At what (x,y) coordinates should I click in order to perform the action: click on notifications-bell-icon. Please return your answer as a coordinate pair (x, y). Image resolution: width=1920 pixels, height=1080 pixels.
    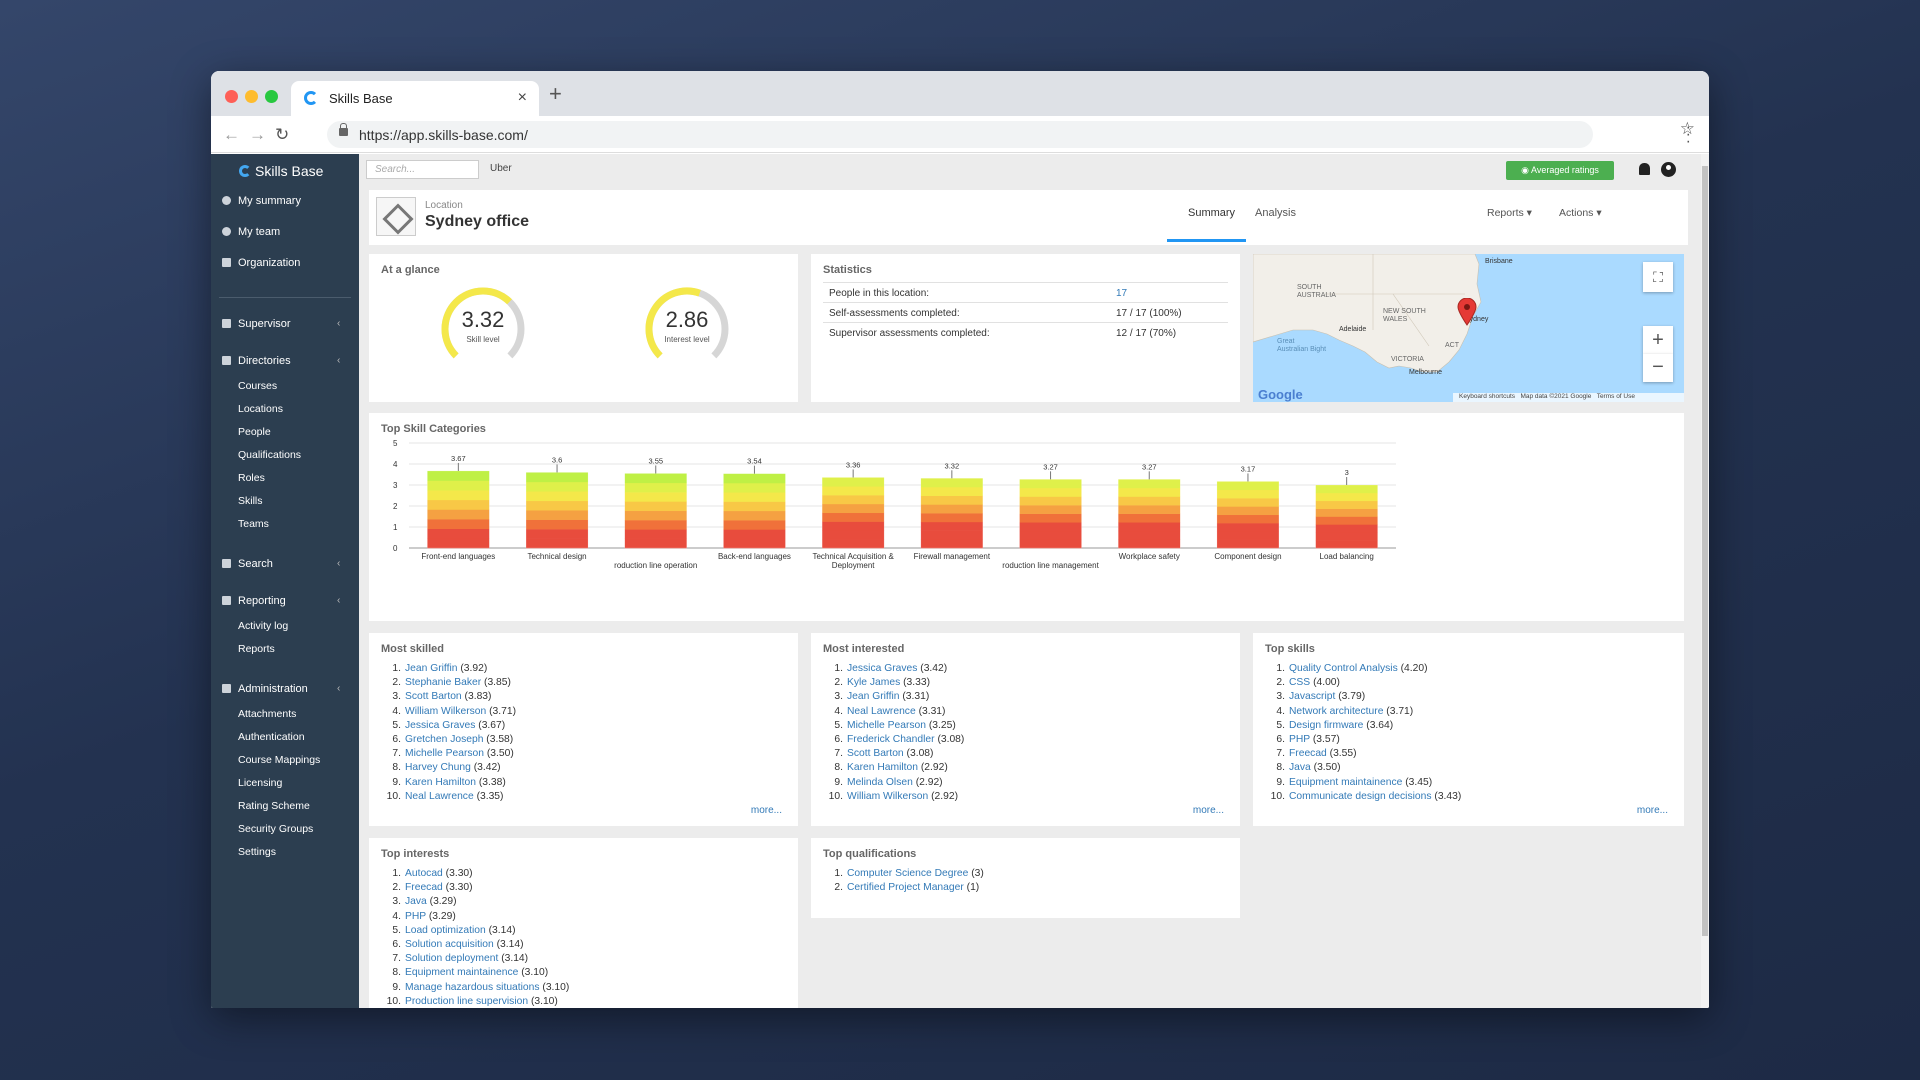
    Looking at the image, I should click on (1644, 169).